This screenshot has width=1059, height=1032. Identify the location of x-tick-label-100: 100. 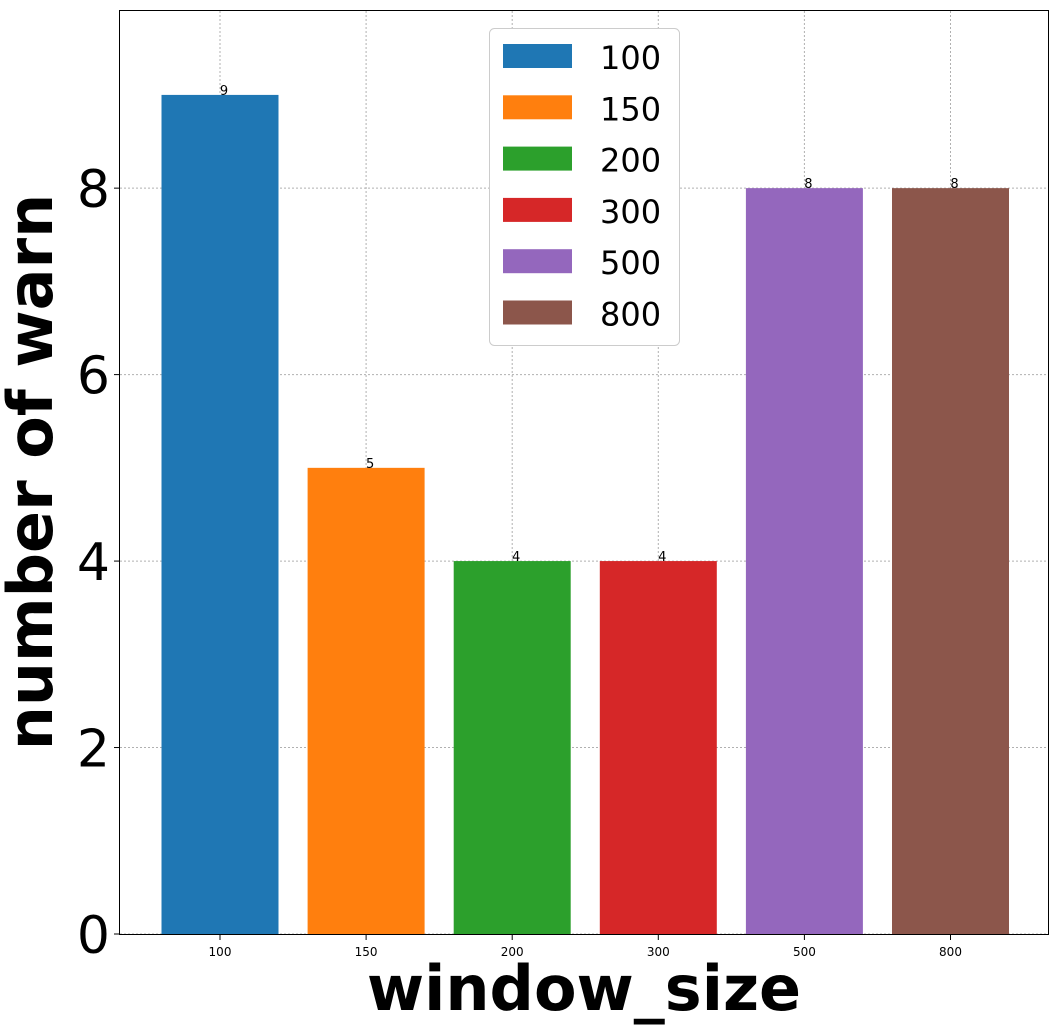
(220, 952).